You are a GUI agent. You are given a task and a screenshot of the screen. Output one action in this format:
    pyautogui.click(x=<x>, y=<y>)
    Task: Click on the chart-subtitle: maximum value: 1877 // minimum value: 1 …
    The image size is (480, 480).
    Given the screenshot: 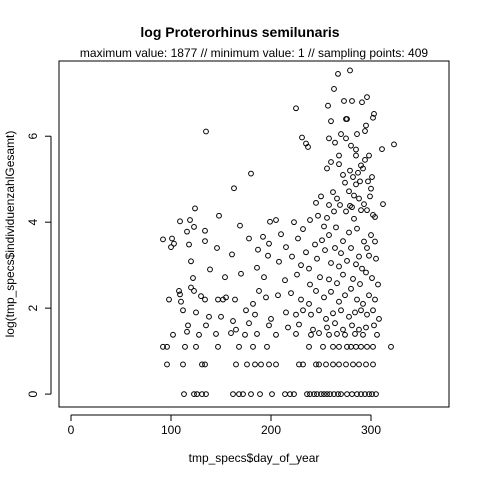 What is the action you would take?
    pyautogui.click(x=254, y=53)
    